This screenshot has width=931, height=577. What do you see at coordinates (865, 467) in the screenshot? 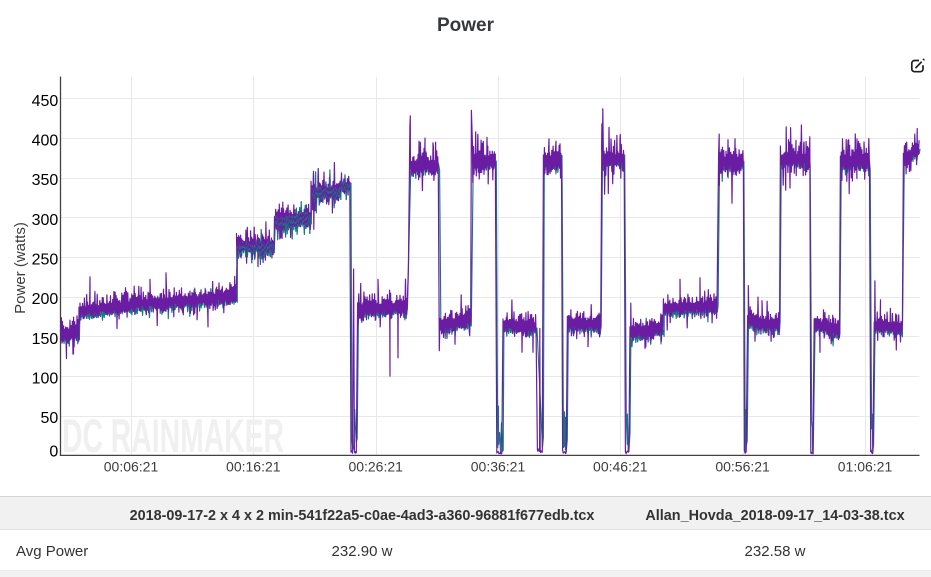
I see `svg-text: 01:06:21` at bounding box center [865, 467].